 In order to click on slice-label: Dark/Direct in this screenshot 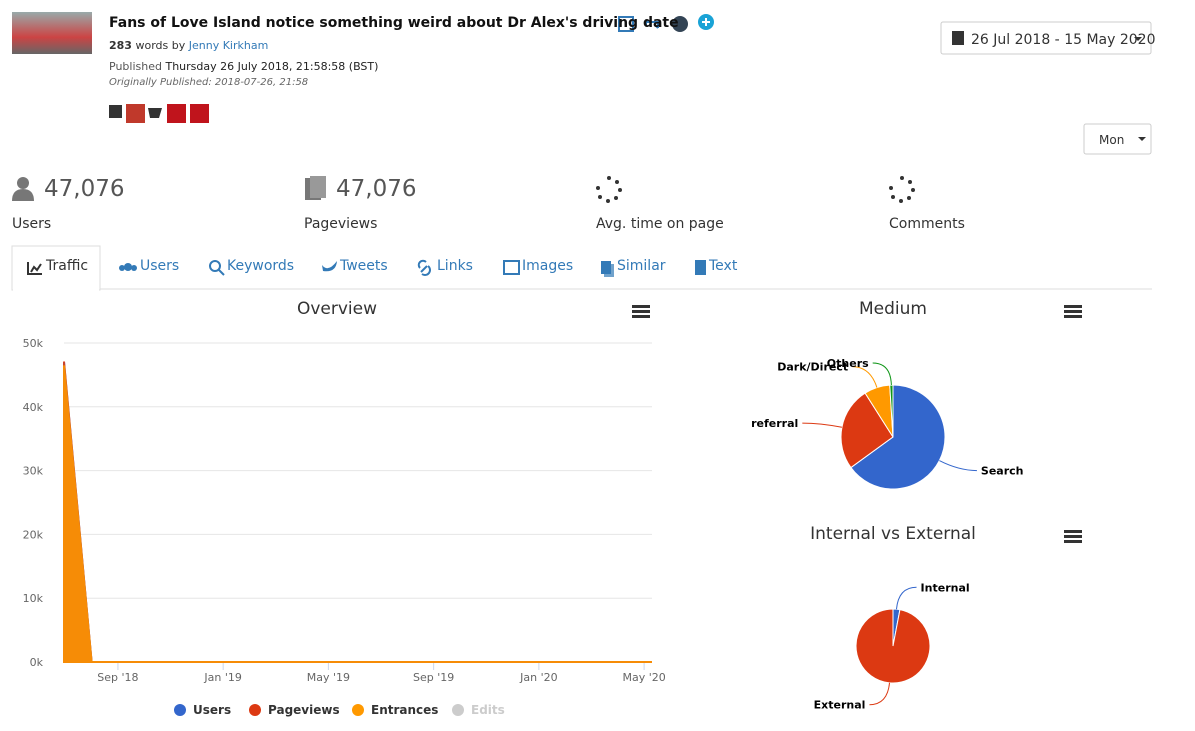, I will do `click(812, 367)`.